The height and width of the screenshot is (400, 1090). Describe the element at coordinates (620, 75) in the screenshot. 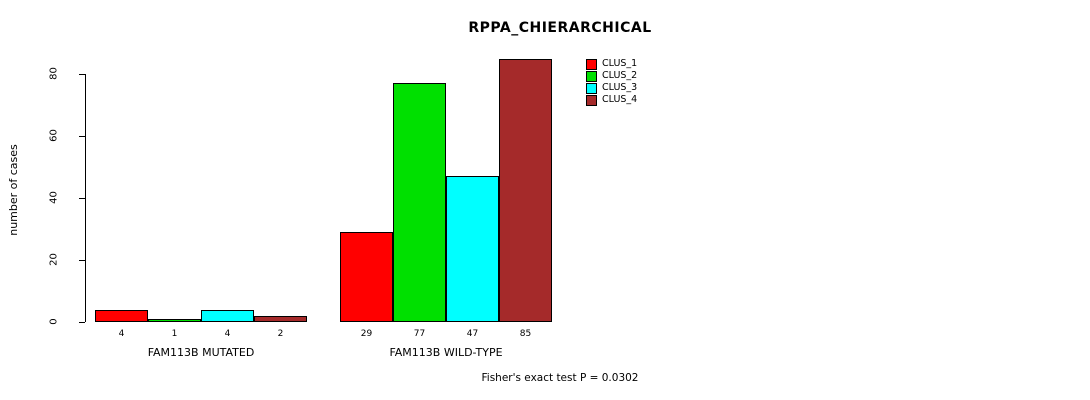

I see `legend-label: CLUS_2` at that location.